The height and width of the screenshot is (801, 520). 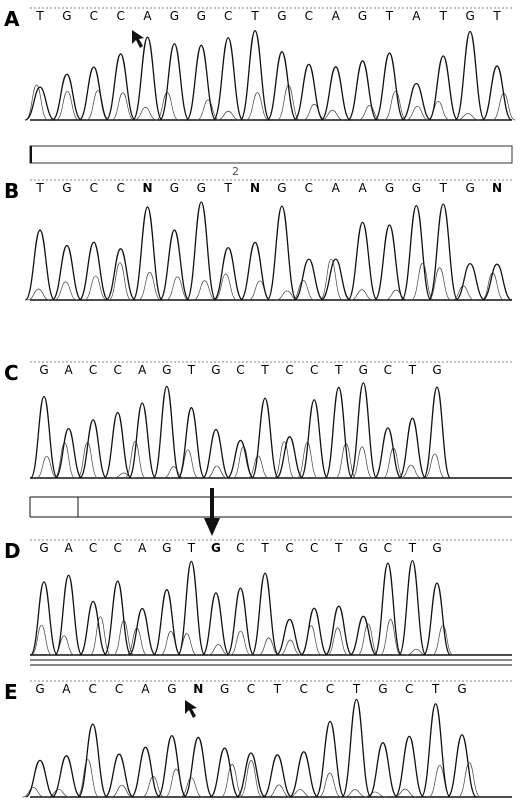 I want to click on mutation-arrow-head, so click(x=212, y=527).